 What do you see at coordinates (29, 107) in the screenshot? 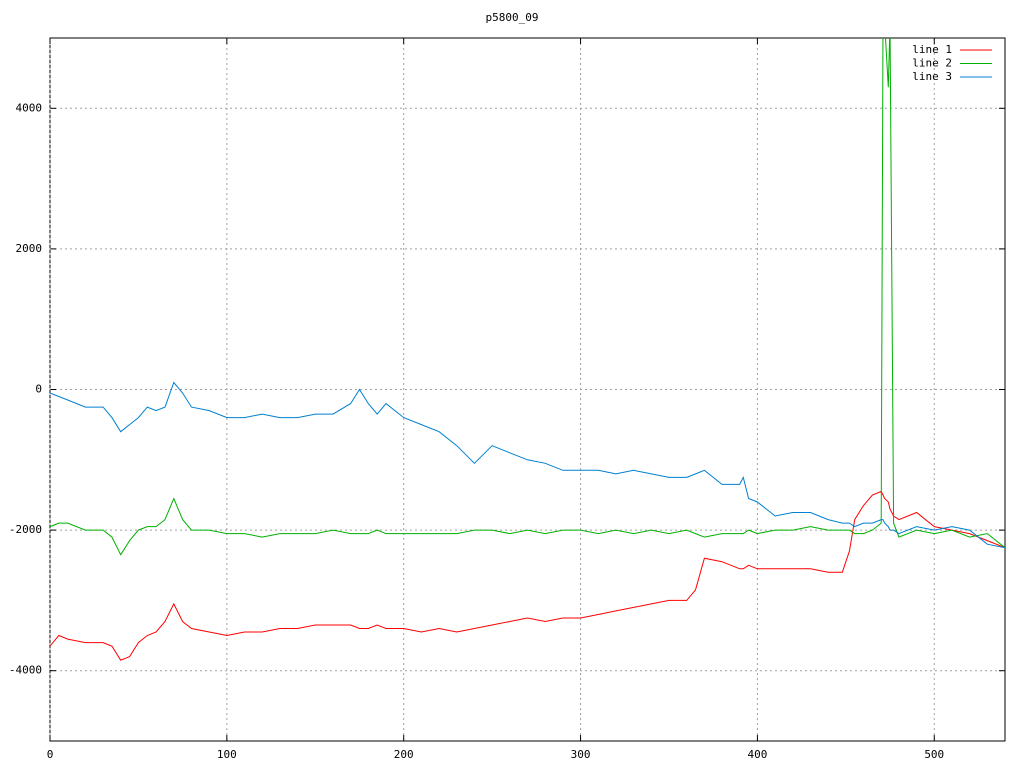
I see `y-tick-label: 4000` at bounding box center [29, 107].